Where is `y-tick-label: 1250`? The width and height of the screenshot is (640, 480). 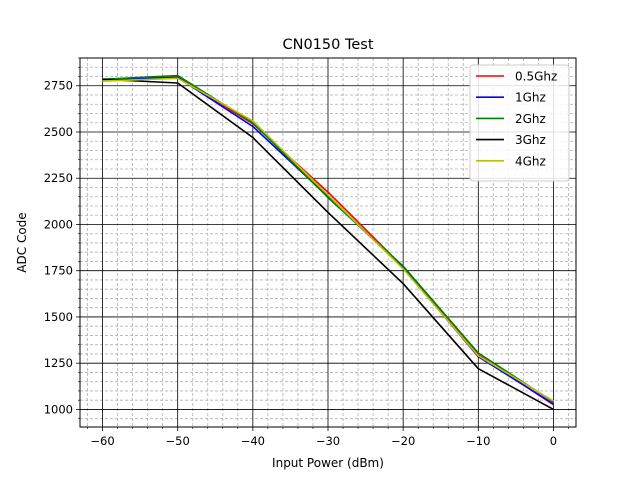
y-tick-label: 1250 is located at coordinates (58, 363).